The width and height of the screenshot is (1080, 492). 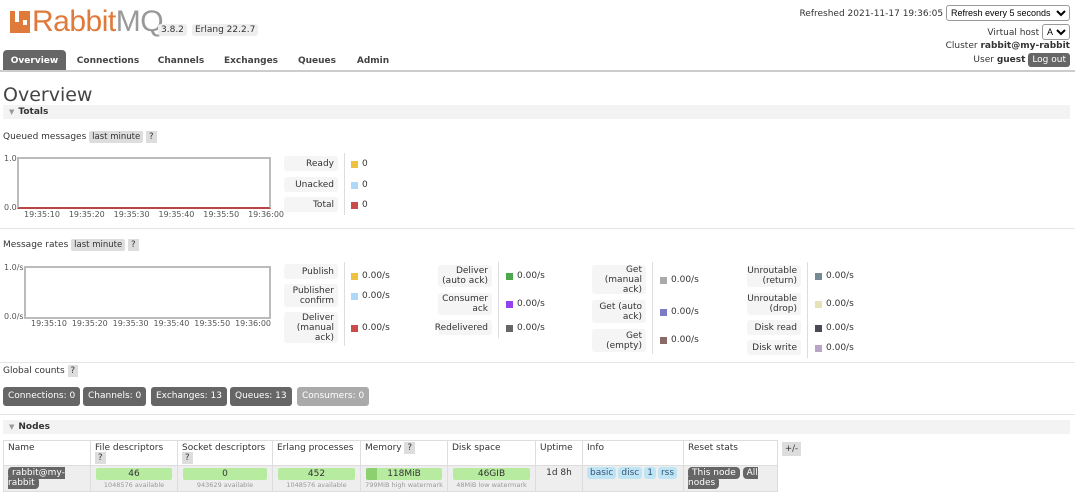 I want to click on logout-button: Log out, so click(x=1049, y=60).